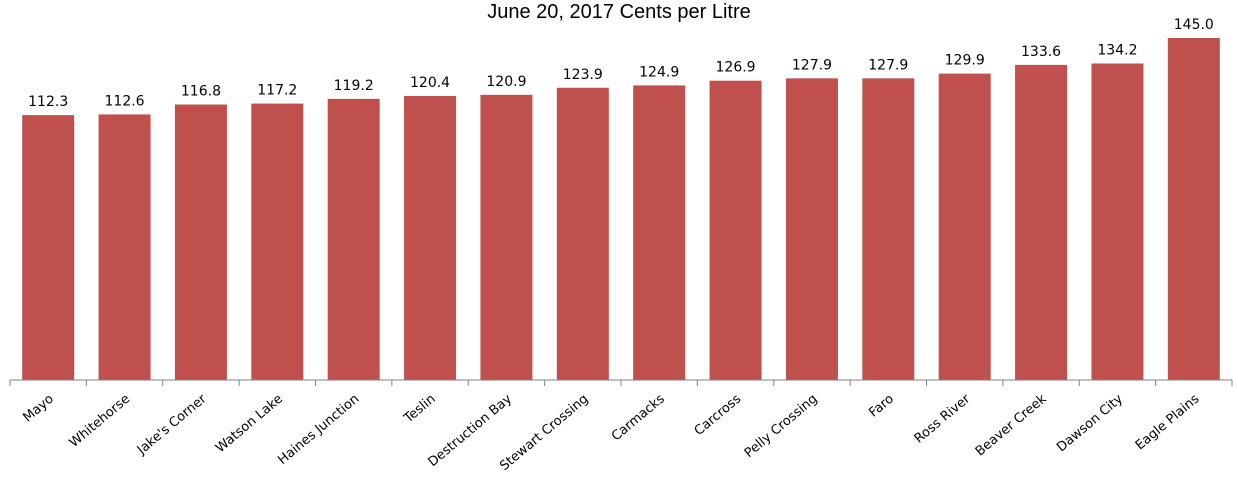 The height and width of the screenshot is (484, 1238). Describe the element at coordinates (124, 247) in the screenshot. I see `bar-whitehorse` at that location.